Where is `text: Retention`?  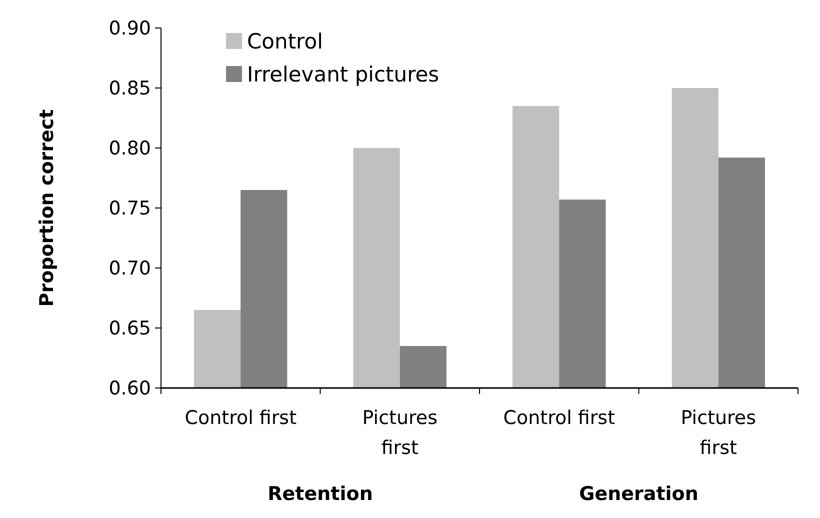
text: Retention is located at coordinates (320, 494).